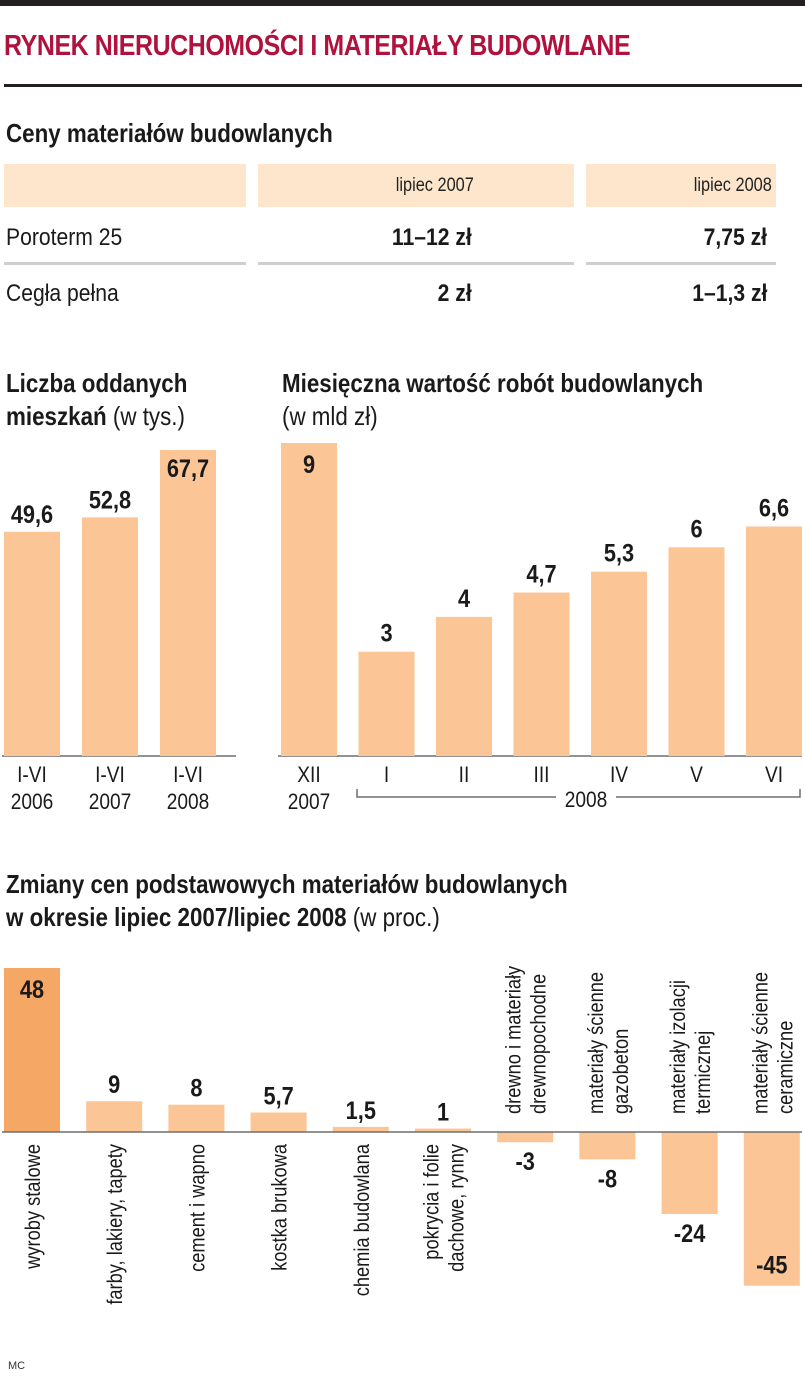 Image resolution: width=805 pixels, height=1379 pixels. Describe the element at coordinates (97, 383) in the screenshot. I see `chart1-title-line1: Liczba oddanych` at that location.